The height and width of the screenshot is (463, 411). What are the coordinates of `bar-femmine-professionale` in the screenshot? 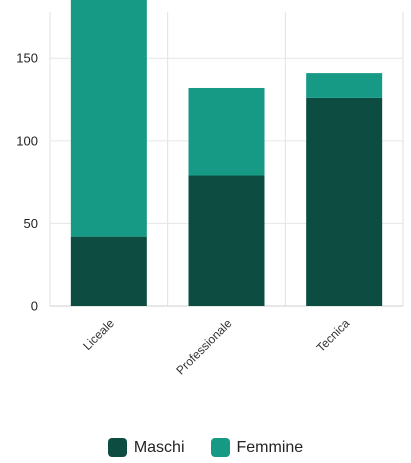 It's located at (226, 131).